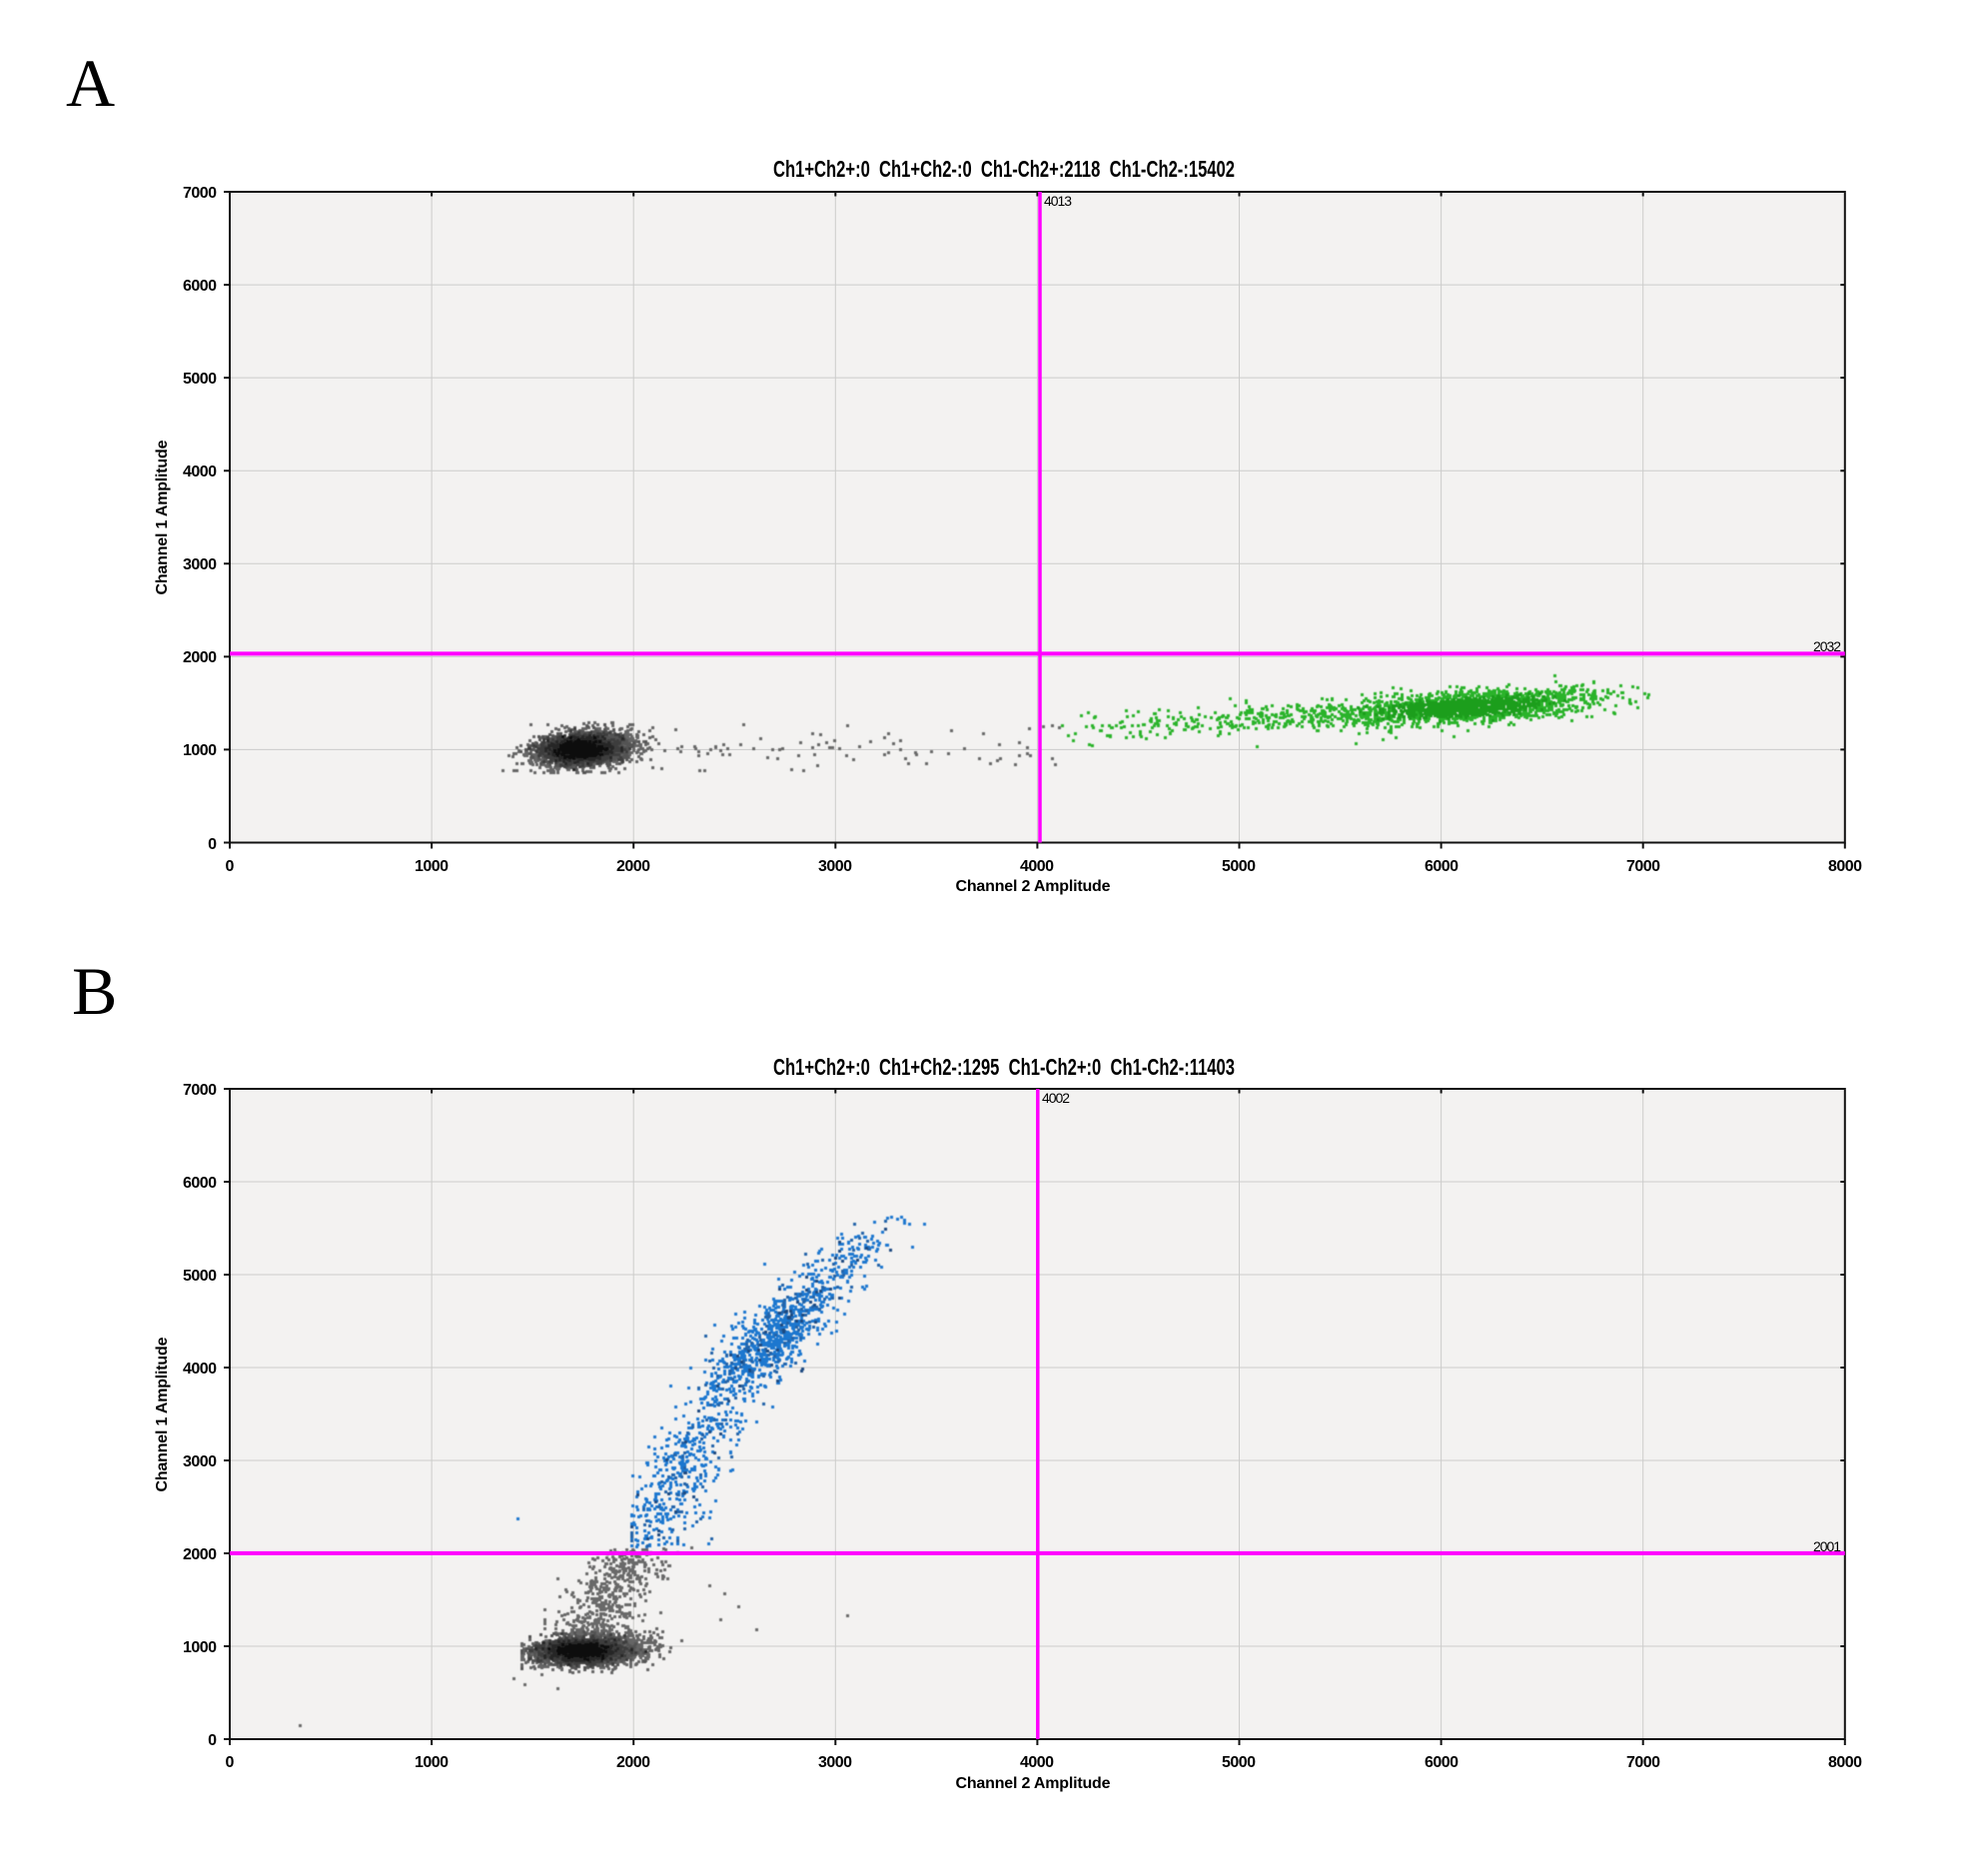  Describe the element at coordinates (1058, 201) in the screenshot. I see `svg-text: 4013` at that location.